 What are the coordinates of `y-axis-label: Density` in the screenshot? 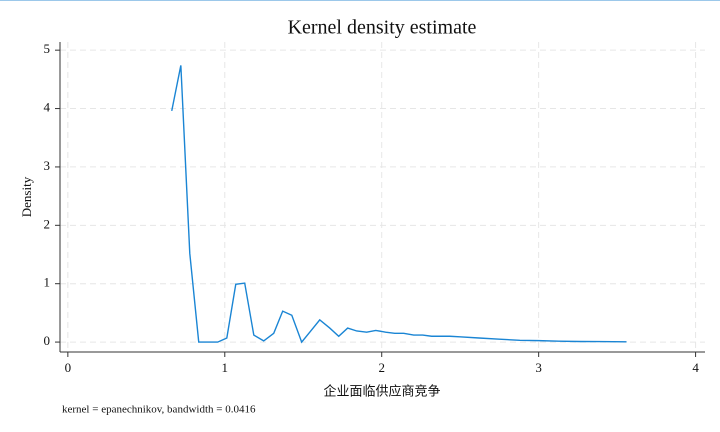 It's located at (26, 196).